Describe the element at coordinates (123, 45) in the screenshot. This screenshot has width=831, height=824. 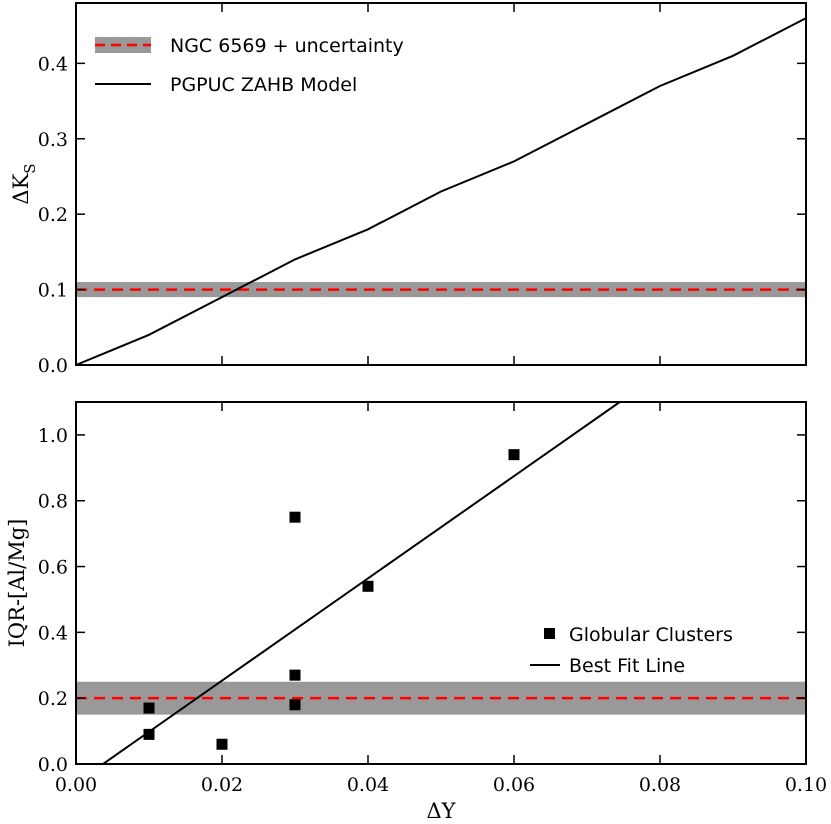
I see `legend-band-swatch` at that location.